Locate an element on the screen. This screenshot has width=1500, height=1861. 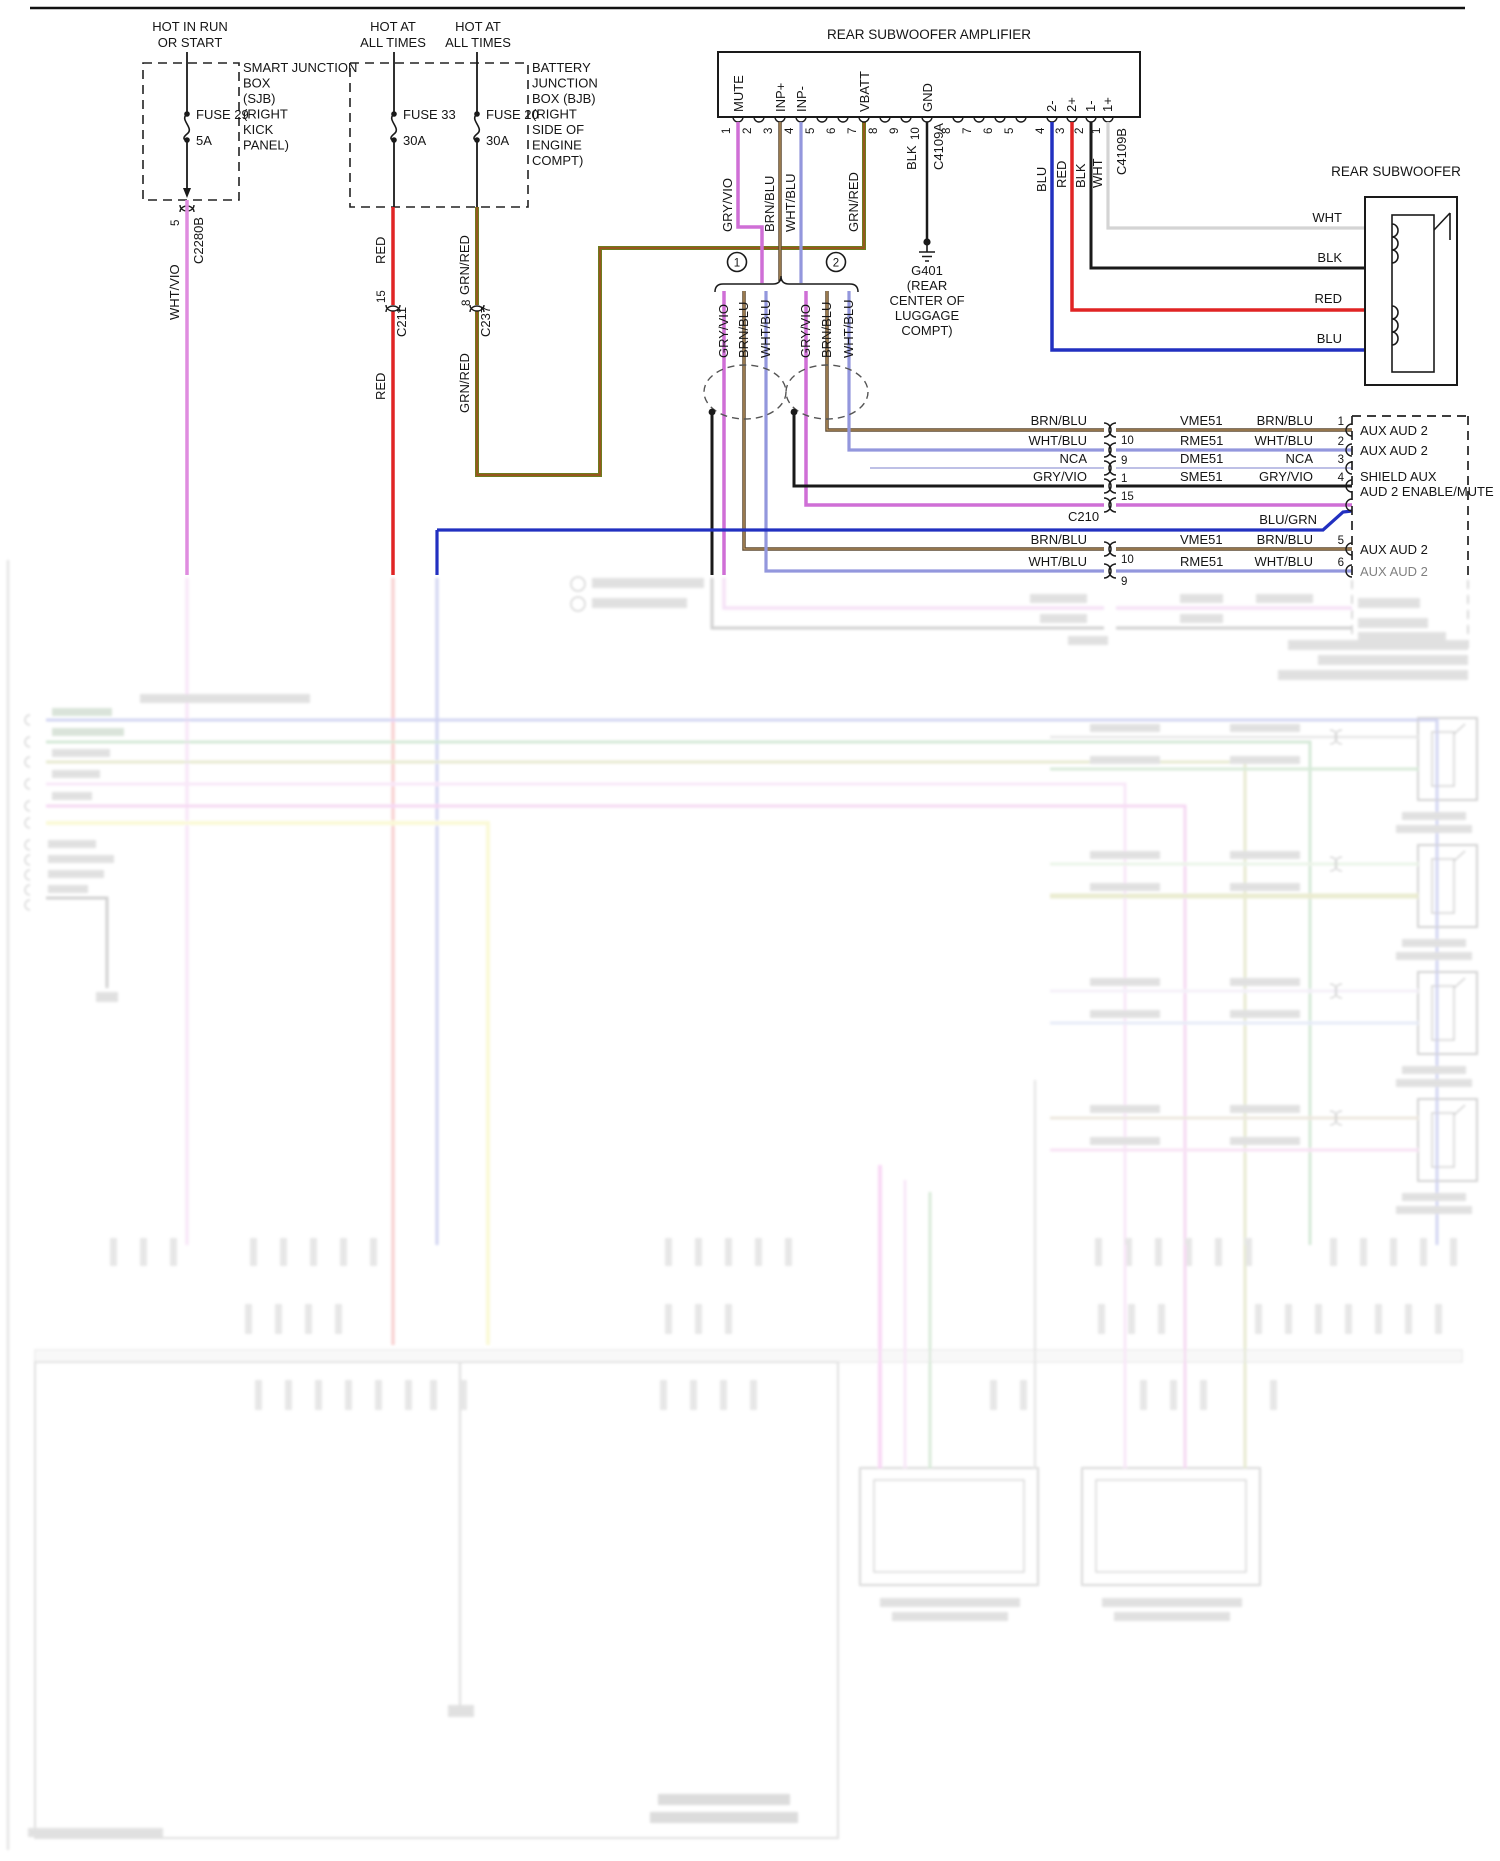
faded-connector-icons is located at coordinates (1336, 927).